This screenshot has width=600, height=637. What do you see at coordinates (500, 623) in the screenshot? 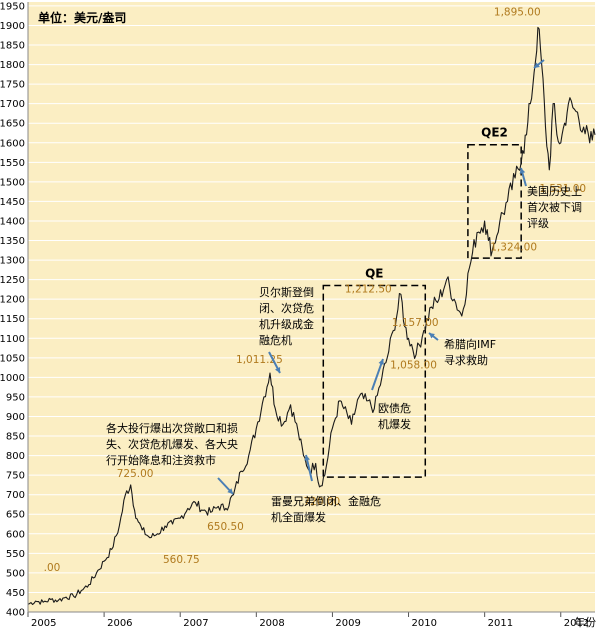
I see `x-tick-label: 2011` at bounding box center [500, 623].